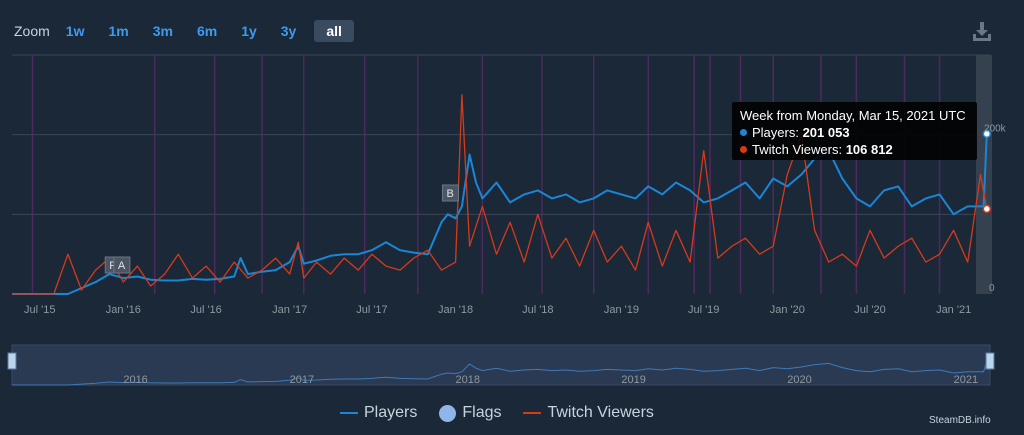 The image size is (1024, 435). Describe the element at coordinates (703, 310) in the screenshot. I see `x-axis-tick-label: Jul '19` at that location.